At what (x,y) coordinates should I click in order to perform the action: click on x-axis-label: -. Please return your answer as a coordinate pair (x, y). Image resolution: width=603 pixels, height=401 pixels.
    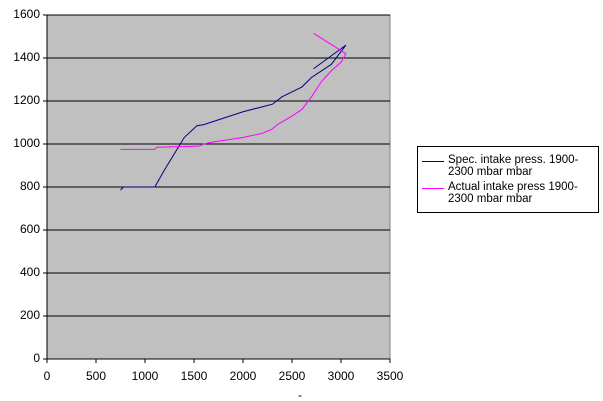
    Looking at the image, I should click on (300, 394).